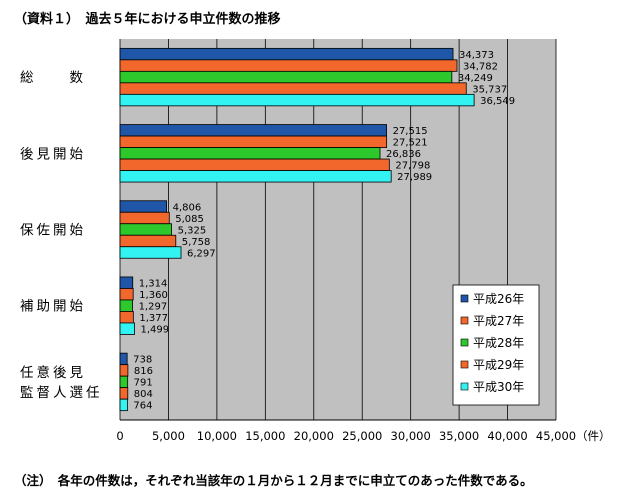 The width and height of the screenshot is (640, 495). What do you see at coordinates (412, 166) in the screenshot?
I see `value-label: 27,798` at bounding box center [412, 166].